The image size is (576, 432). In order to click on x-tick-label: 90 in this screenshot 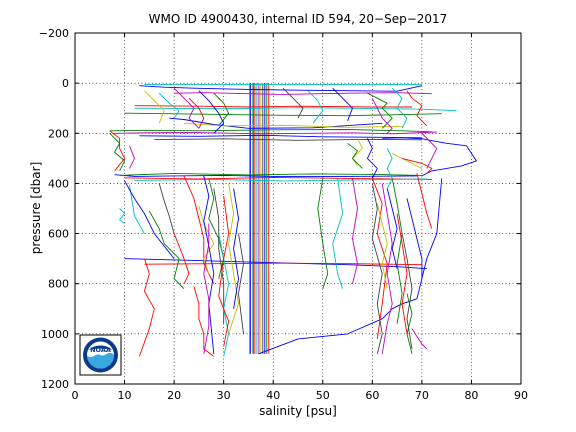, I will do `click(521, 395)`.